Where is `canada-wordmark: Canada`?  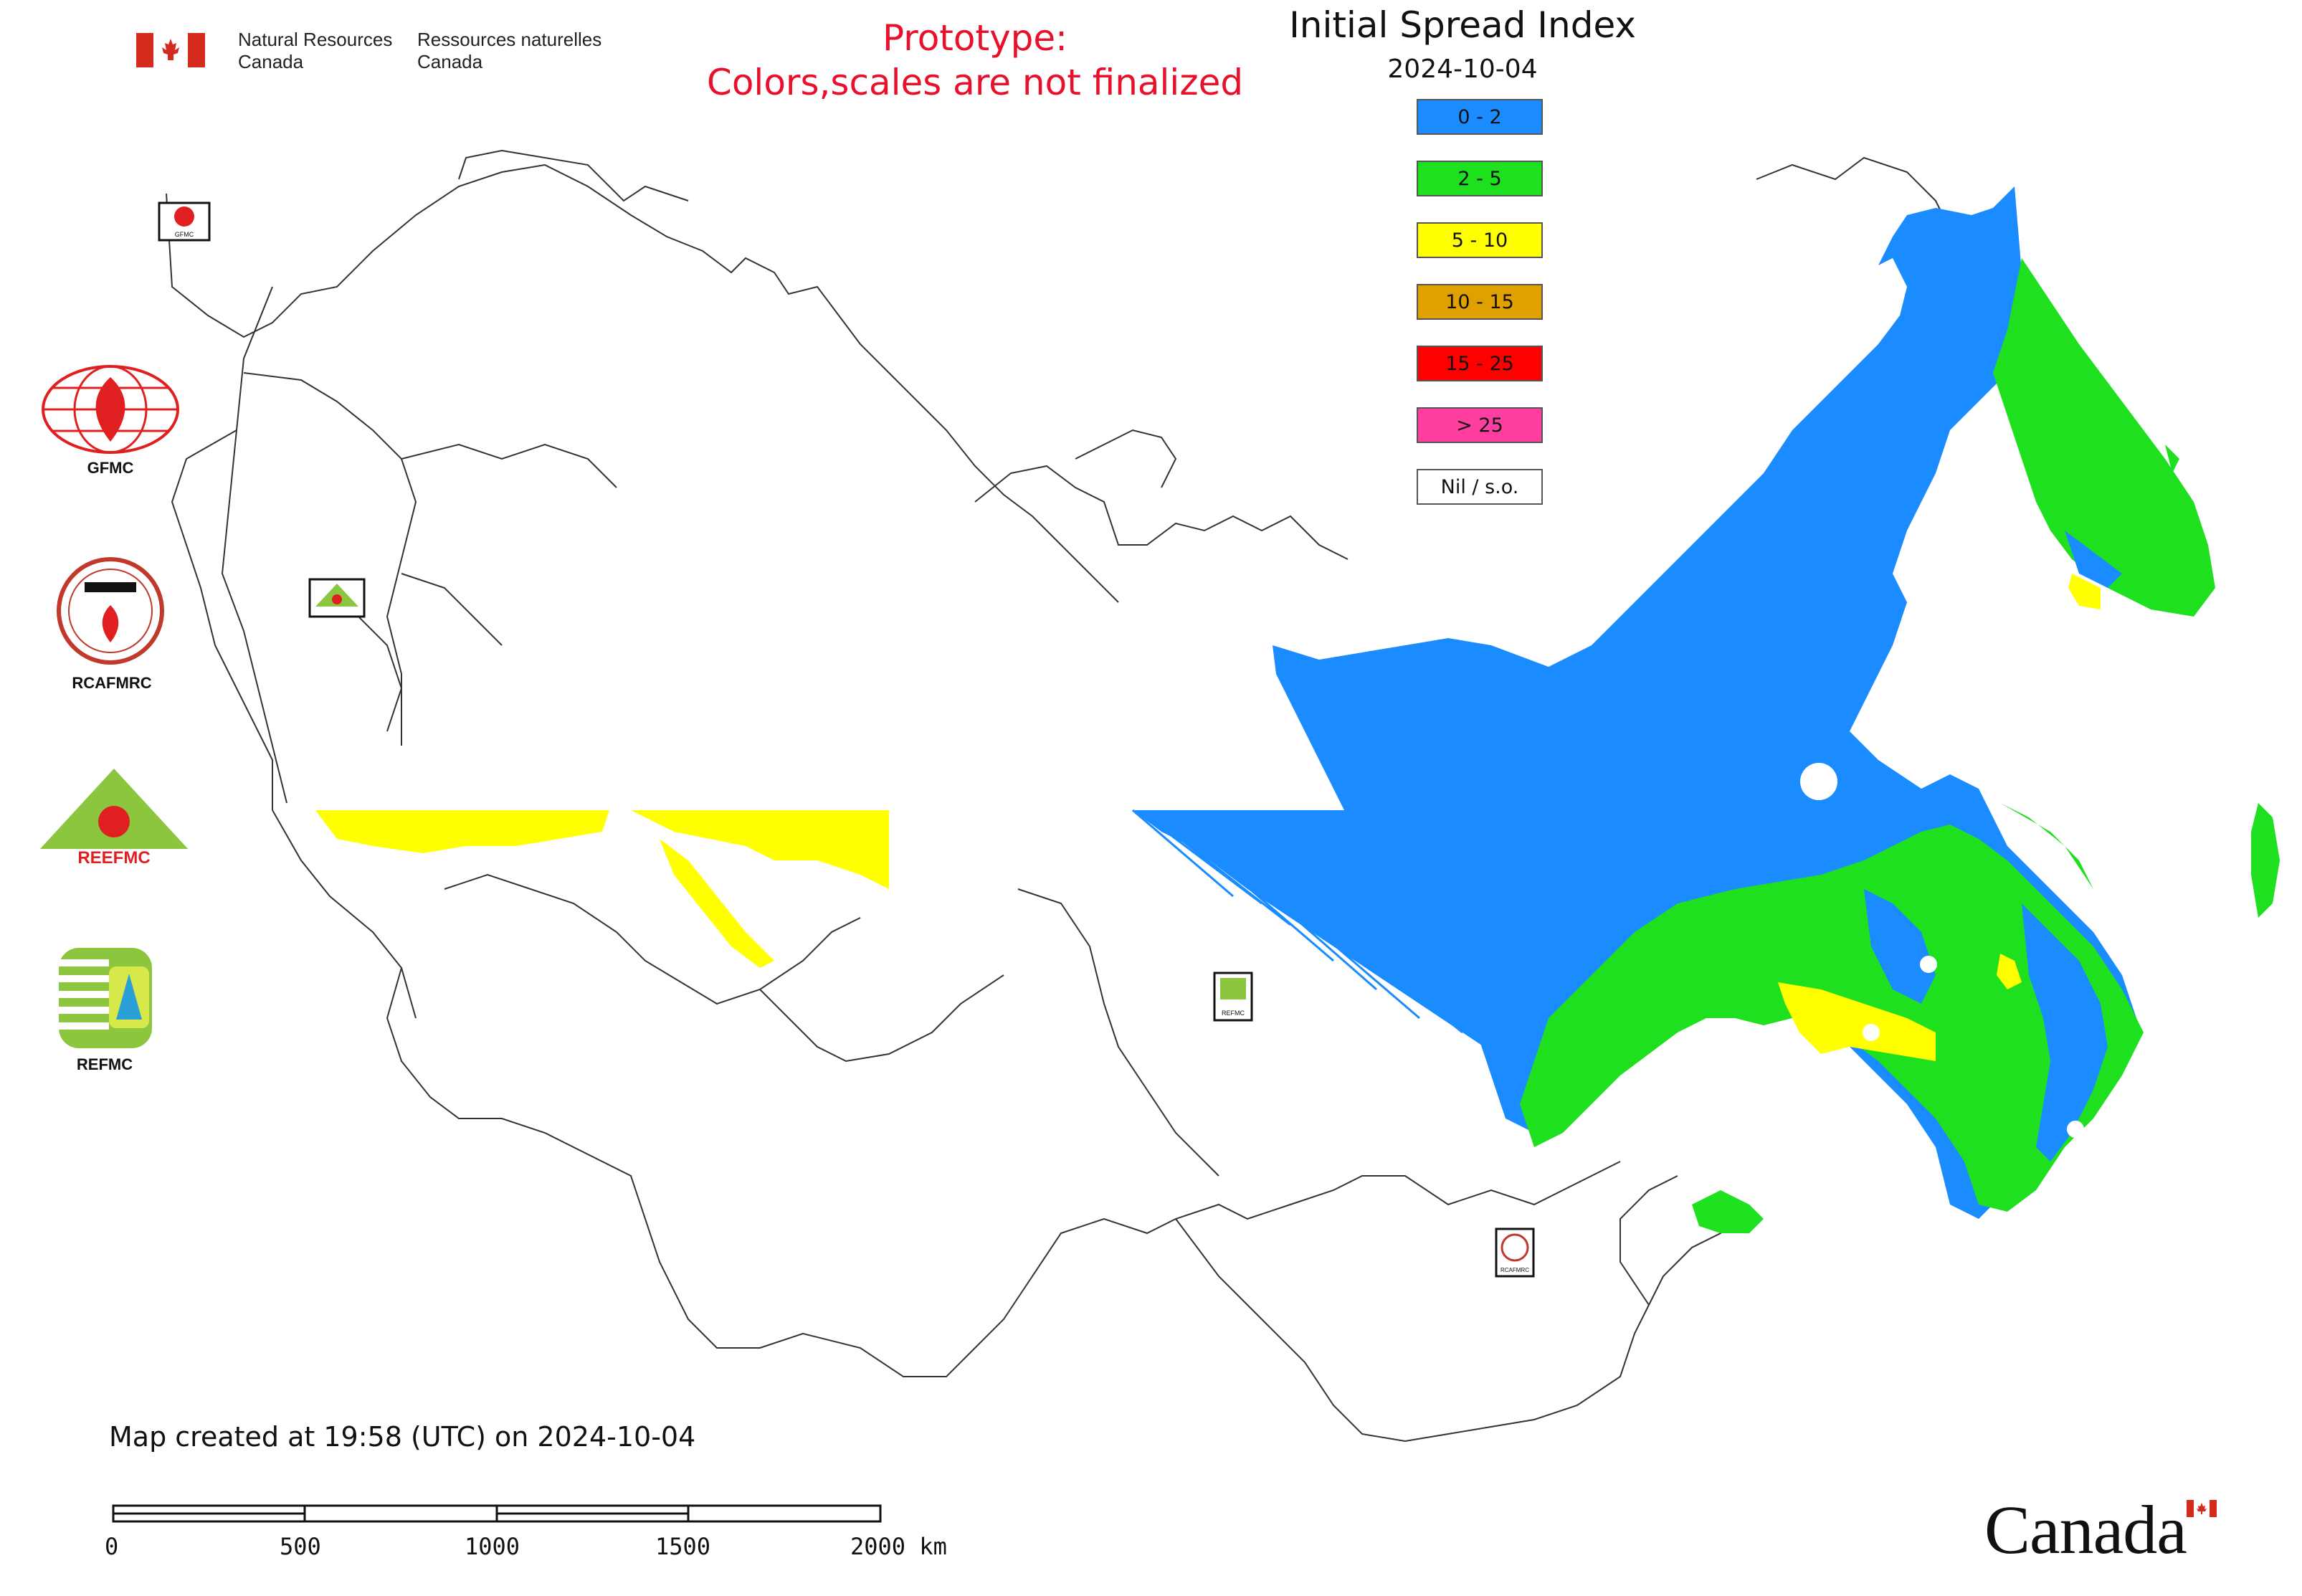
canada-wordmark: Canada is located at coordinates (2085, 1529).